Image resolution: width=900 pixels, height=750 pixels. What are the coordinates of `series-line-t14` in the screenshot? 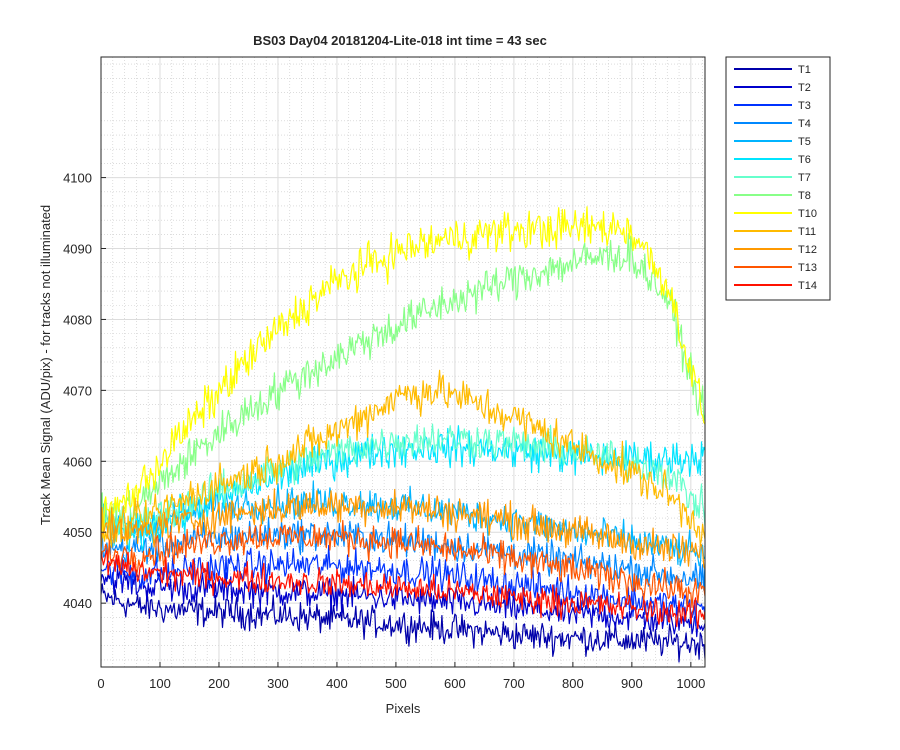 It's located at (403, 589).